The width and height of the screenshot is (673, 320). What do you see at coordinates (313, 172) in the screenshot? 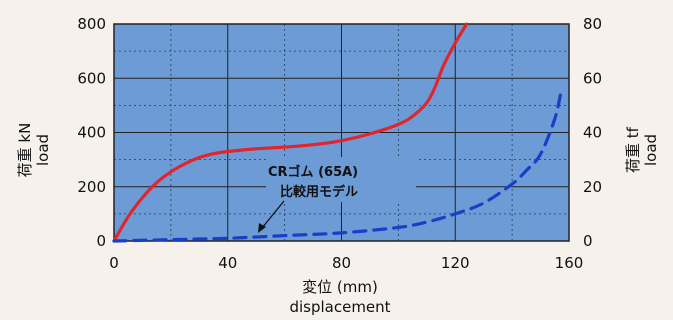
I see `annotation-line-1: CRゴム (65A)` at bounding box center [313, 172].